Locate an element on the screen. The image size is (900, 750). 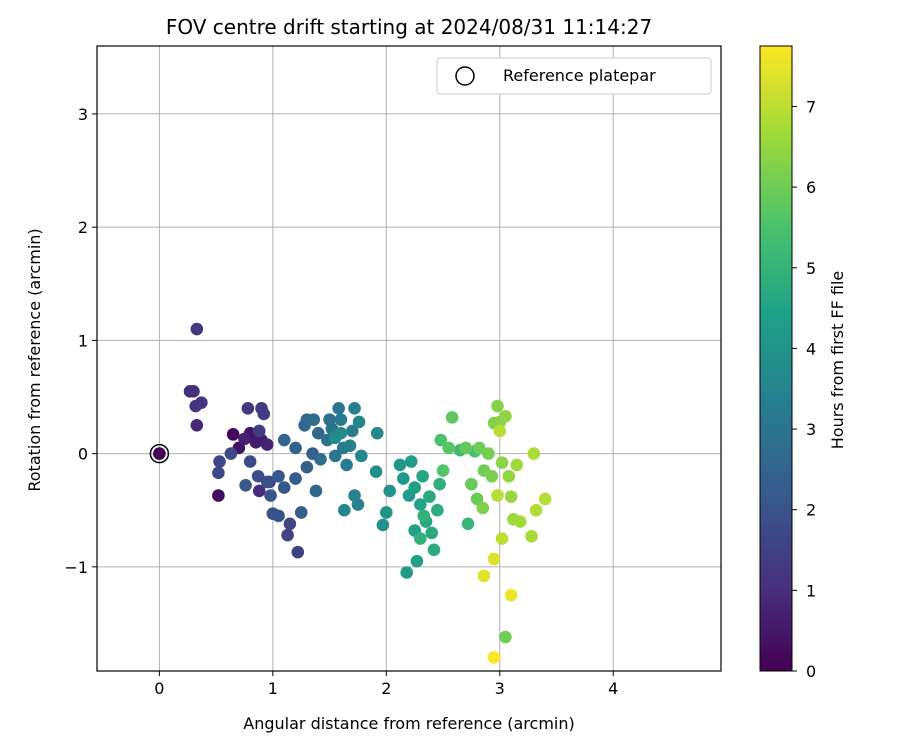
legend-box is located at coordinates (574, 76).